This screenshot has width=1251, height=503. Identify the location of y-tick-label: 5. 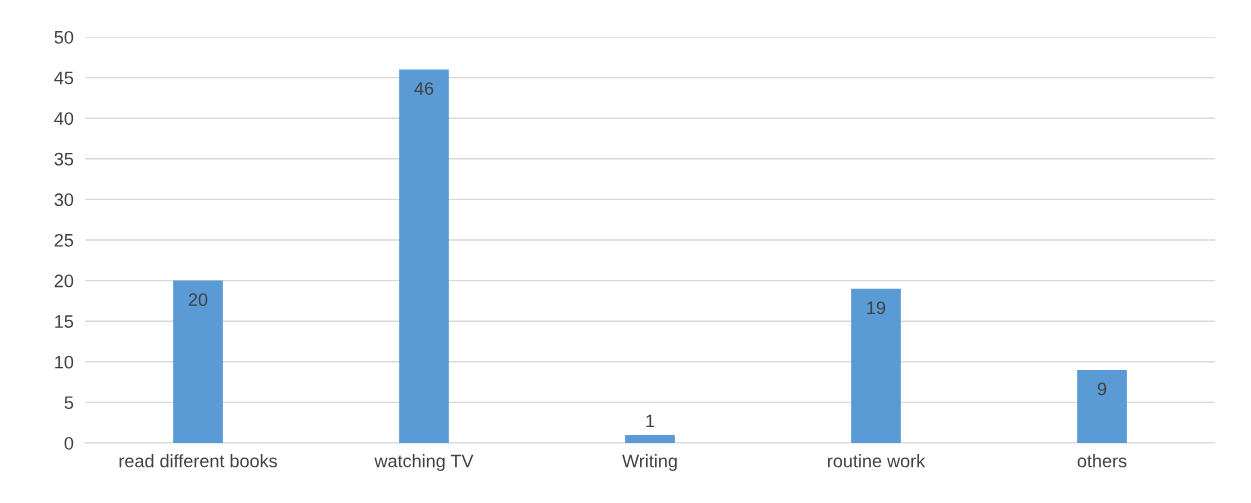
(69, 403).